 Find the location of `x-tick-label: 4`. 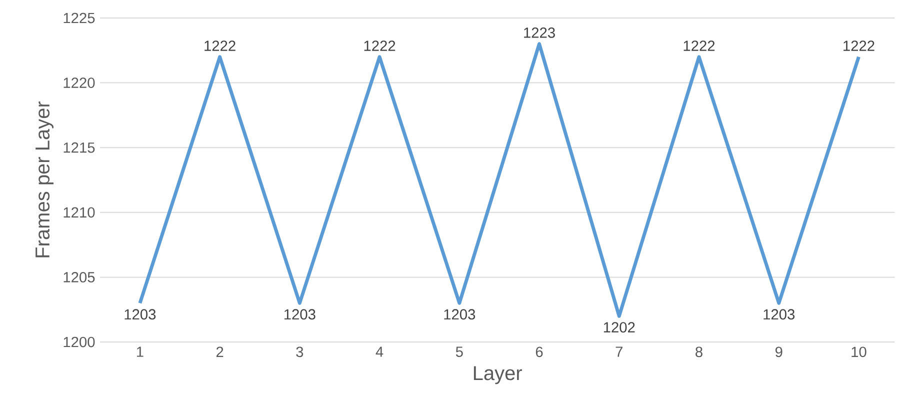

x-tick-label: 4 is located at coordinates (380, 351).